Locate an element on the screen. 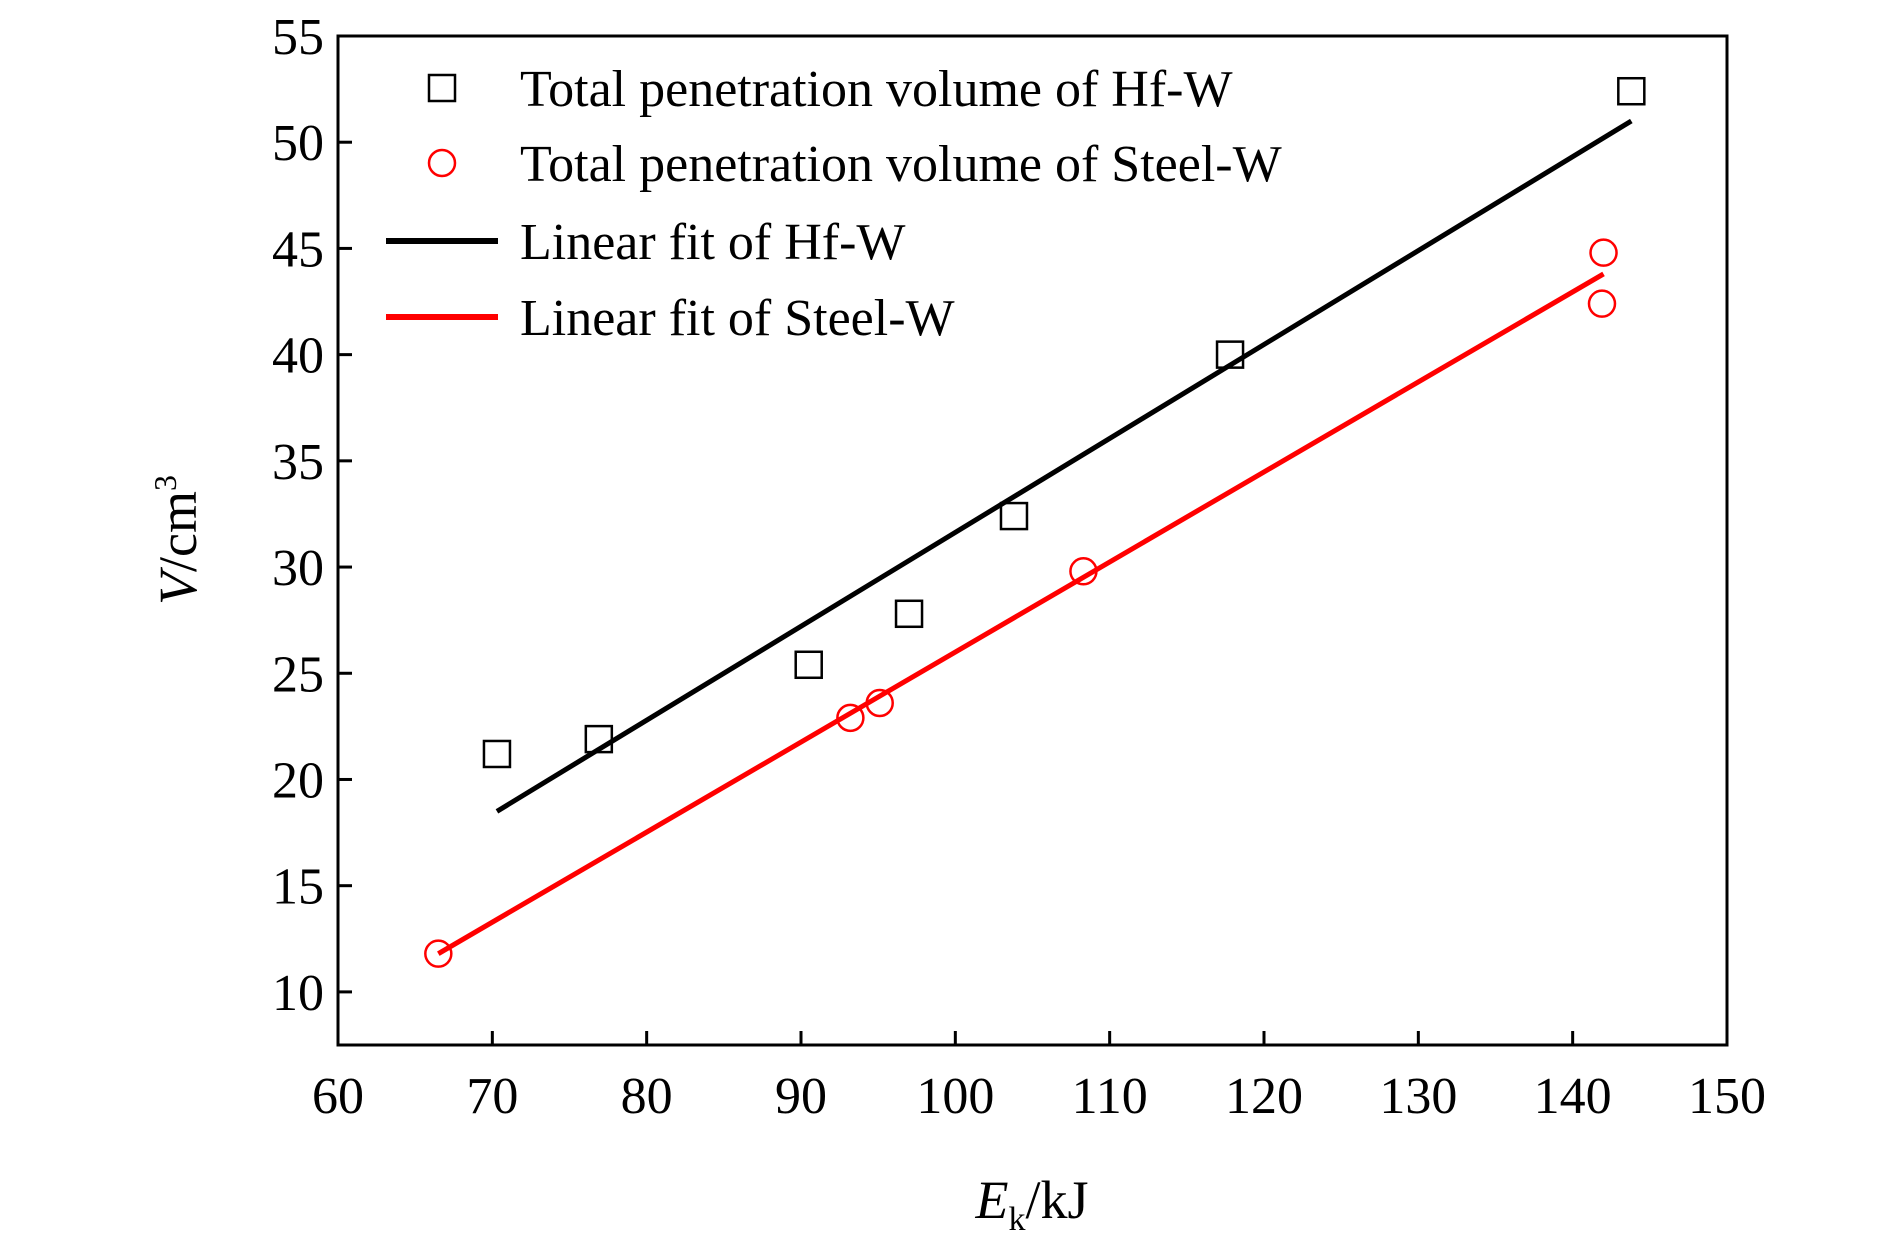 The image size is (1890, 1240). y-tick-label: 50 is located at coordinates (298, 143).